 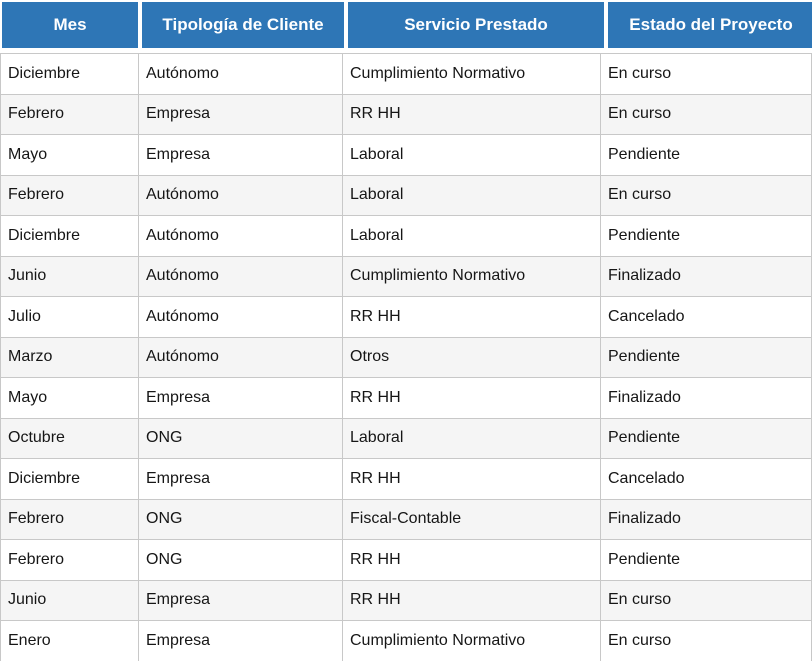 I want to click on cell-servicio-prestado: Otros, so click(x=472, y=357).